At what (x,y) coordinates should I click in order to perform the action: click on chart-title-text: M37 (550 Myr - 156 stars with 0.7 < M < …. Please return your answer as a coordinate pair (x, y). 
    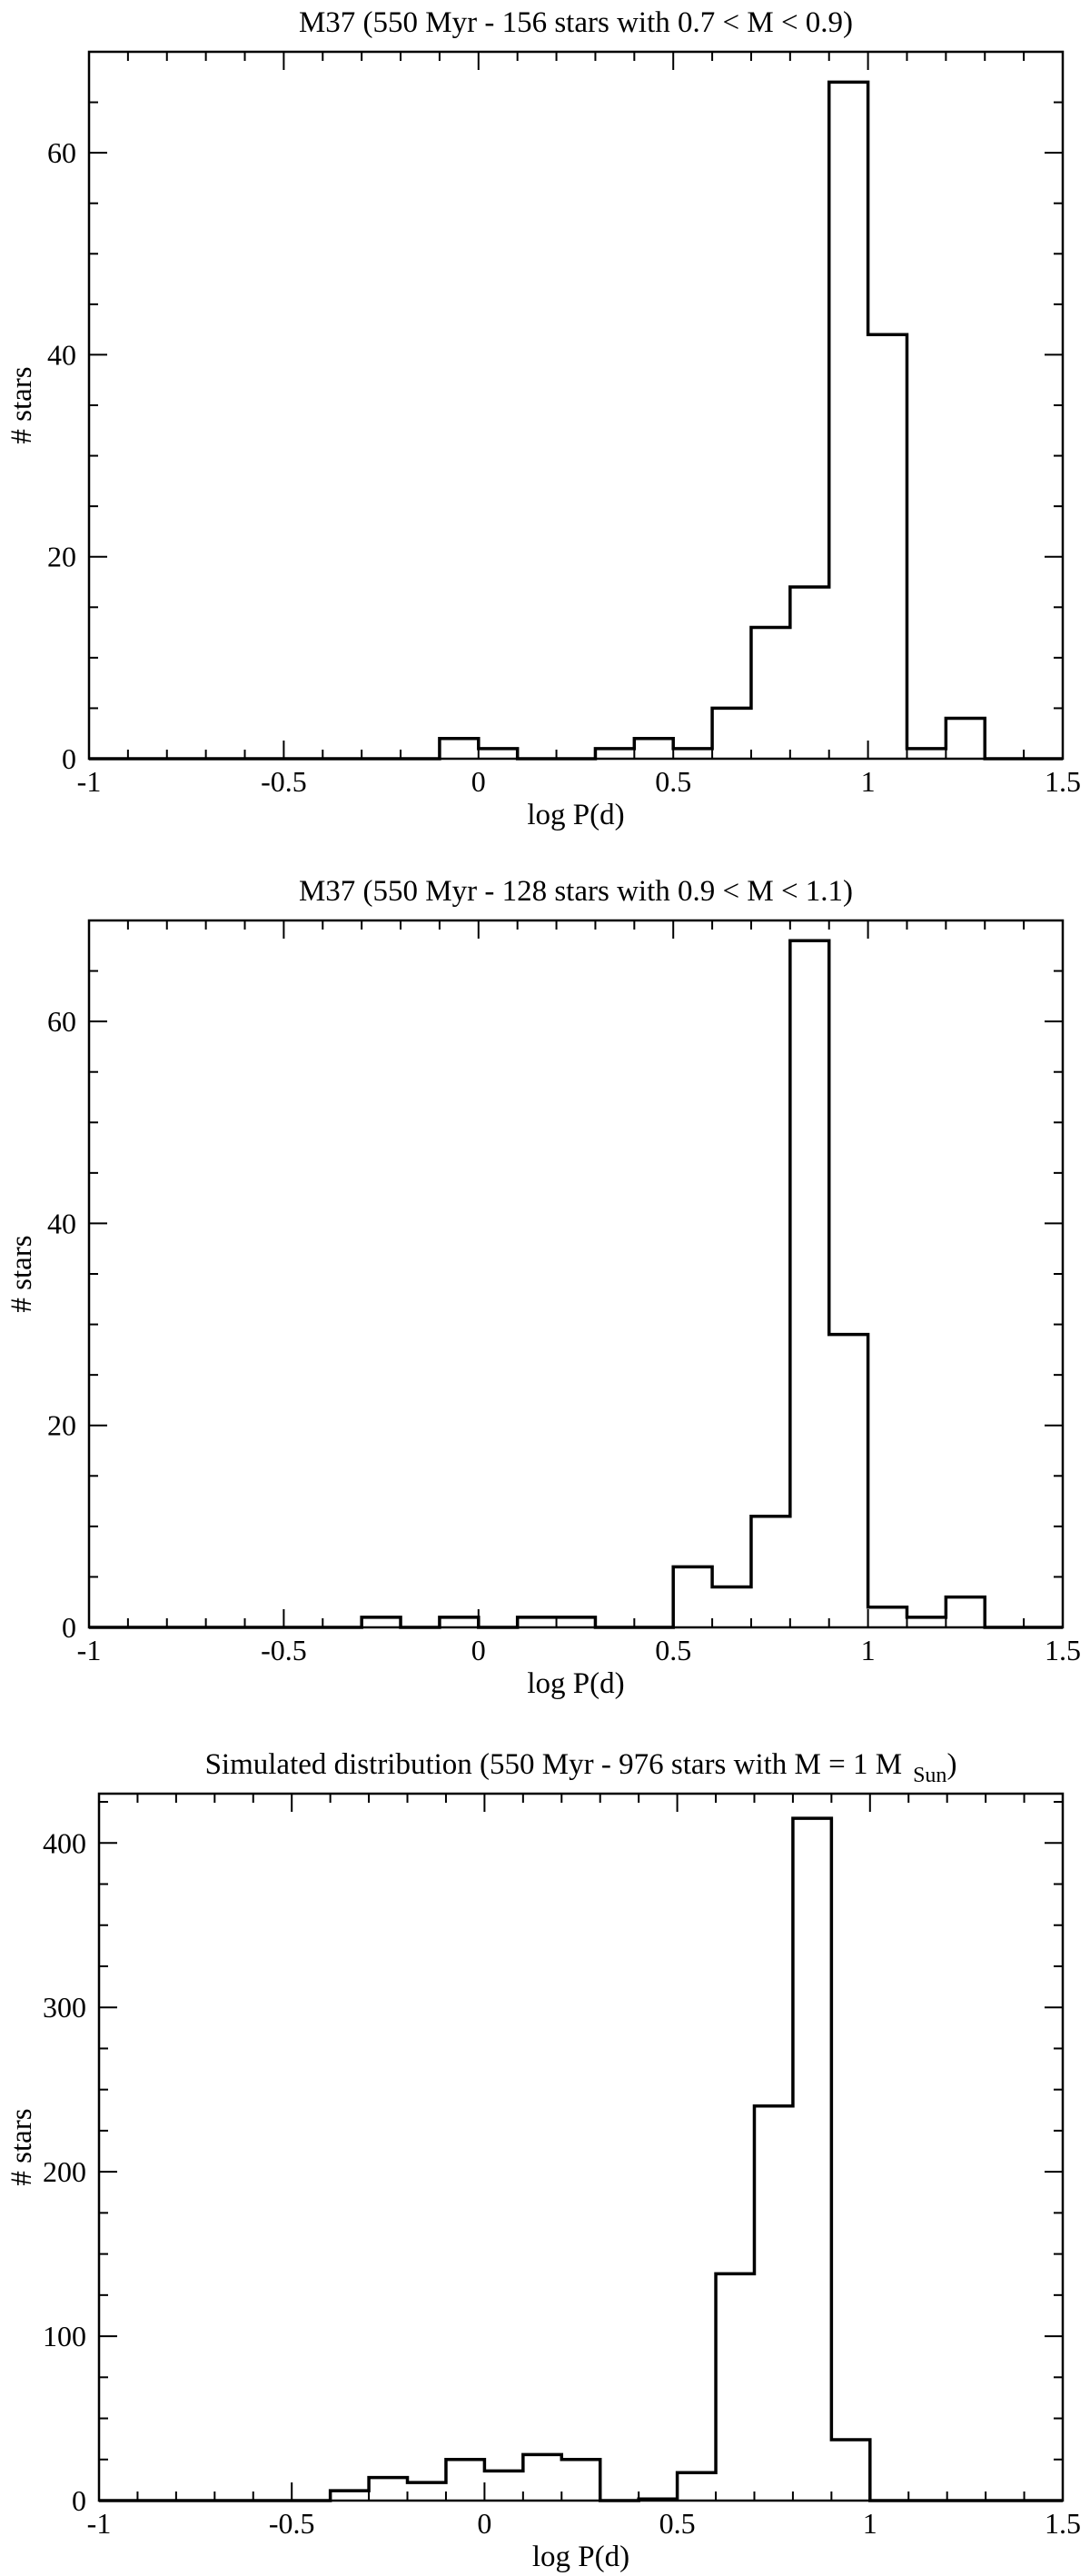
    Looking at the image, I should click on (576, 22).